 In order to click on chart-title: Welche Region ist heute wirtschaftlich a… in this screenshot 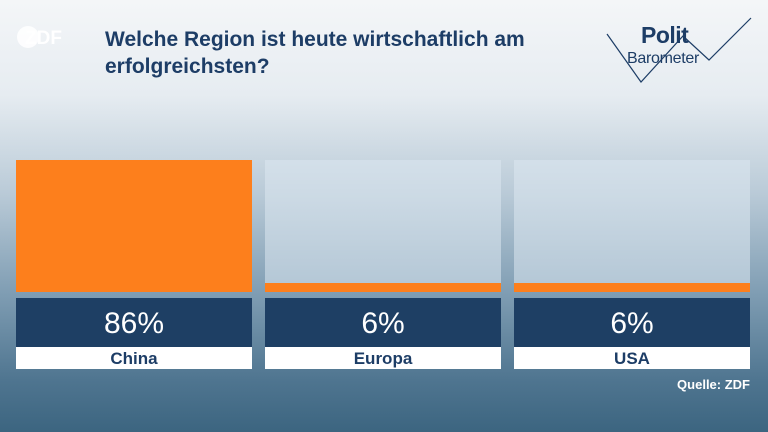, I will do `click(315, 53)`.